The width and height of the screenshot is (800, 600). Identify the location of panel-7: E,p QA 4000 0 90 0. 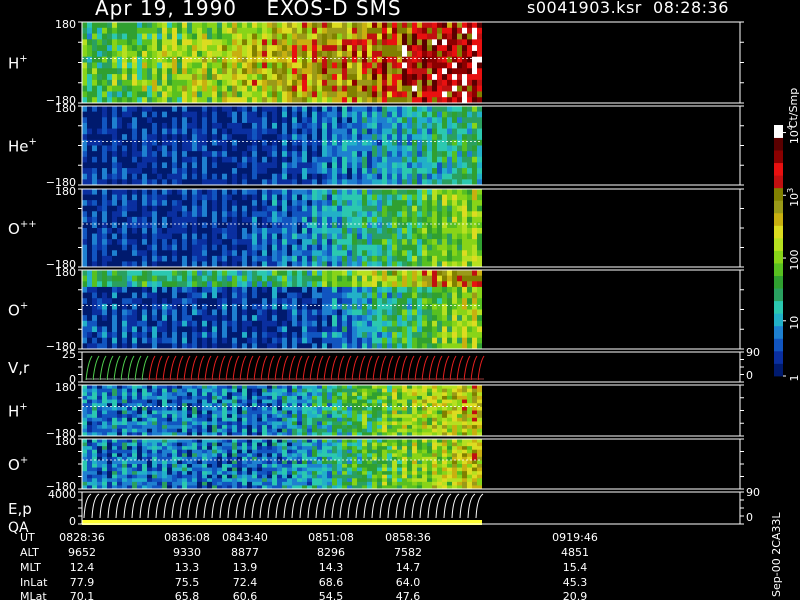
(384, 511).